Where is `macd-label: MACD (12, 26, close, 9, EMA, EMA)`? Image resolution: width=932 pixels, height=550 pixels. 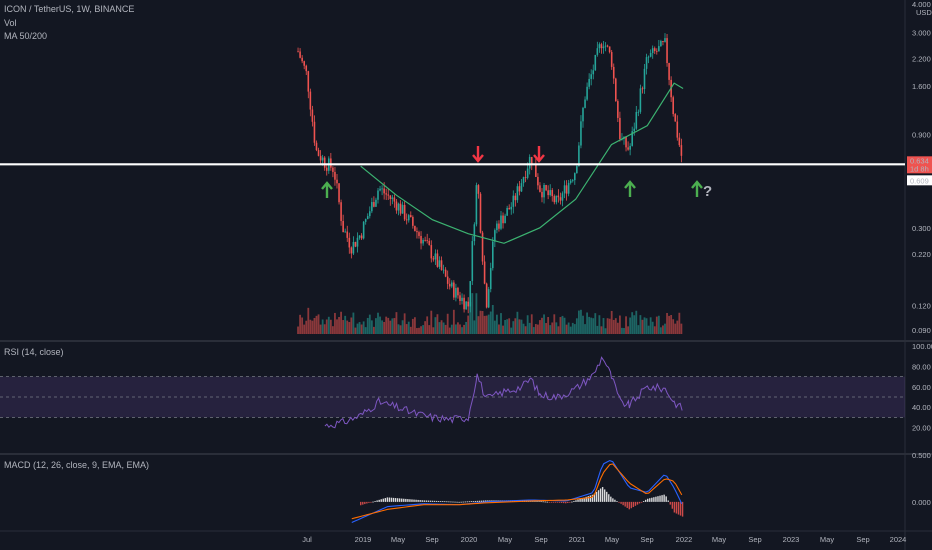 macd-label: MACD (12, 26, close, 9, EMA, EMA) is located at coordinates (77, 465).